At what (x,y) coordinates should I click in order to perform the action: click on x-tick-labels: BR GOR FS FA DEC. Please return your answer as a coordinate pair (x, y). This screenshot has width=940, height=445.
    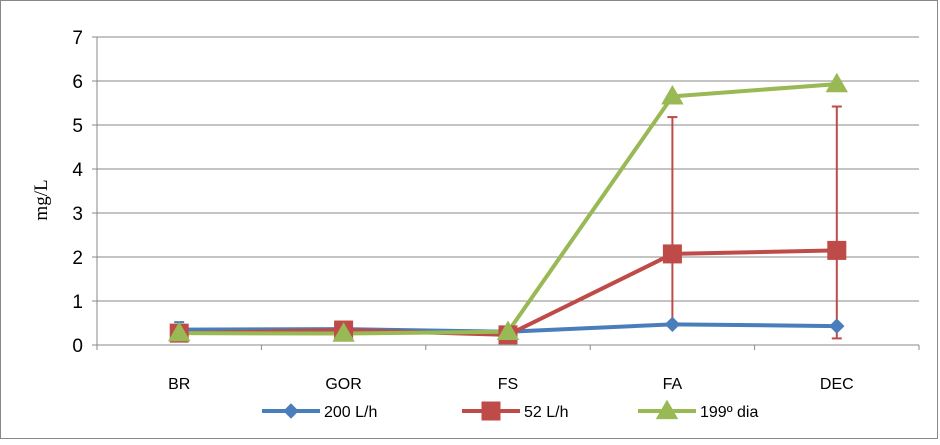
    Looking at the image, I should click on (511, 384).